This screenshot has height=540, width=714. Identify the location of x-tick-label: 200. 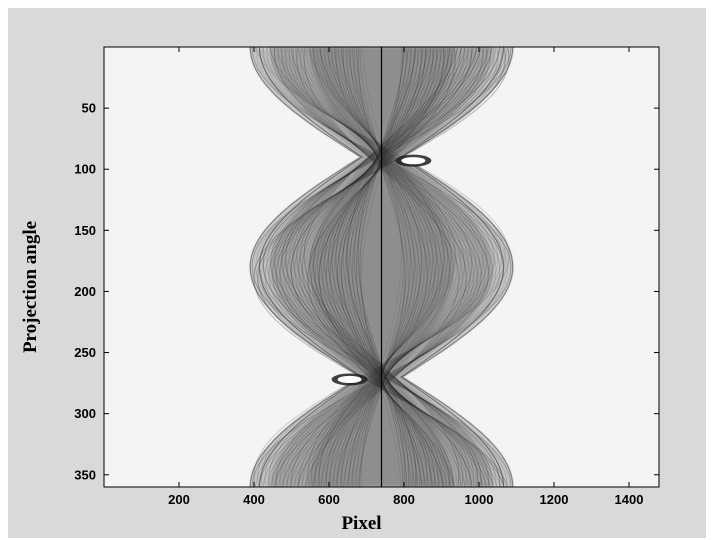
(179, 499).